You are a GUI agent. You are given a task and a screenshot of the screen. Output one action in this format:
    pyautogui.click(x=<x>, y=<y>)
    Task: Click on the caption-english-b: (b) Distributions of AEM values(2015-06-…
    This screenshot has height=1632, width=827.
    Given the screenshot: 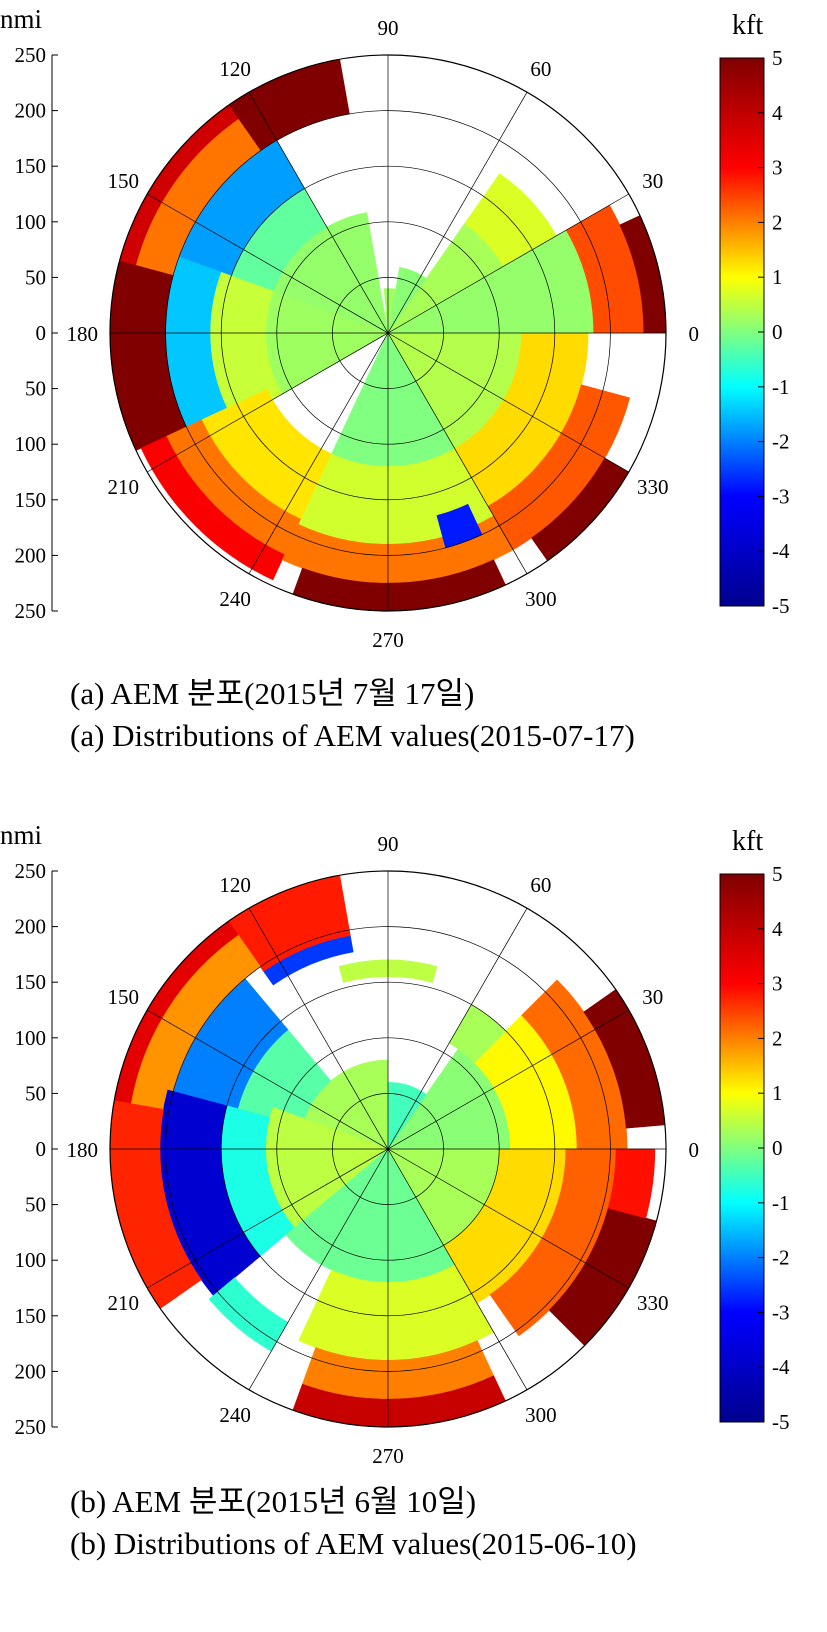 What is the action you would take?
    pyautogui.click(x=353, y=1543)
    